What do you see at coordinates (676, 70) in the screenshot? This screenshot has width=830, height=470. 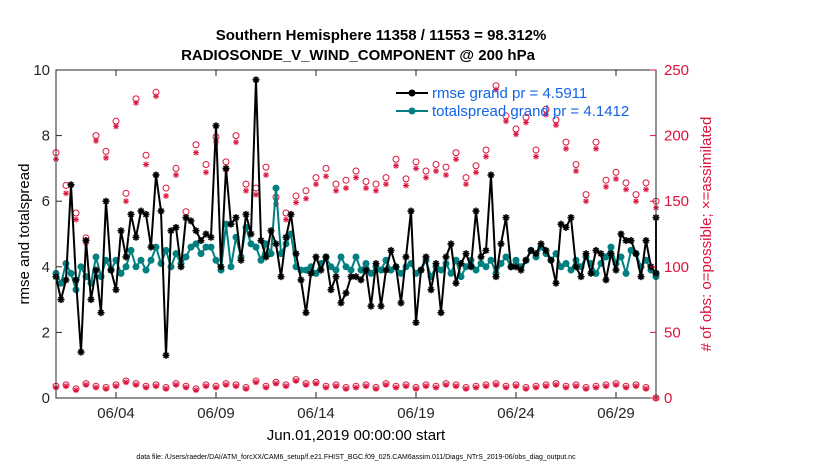 I see `y-right-tick-label: 250` at bounding box center [676, 70].